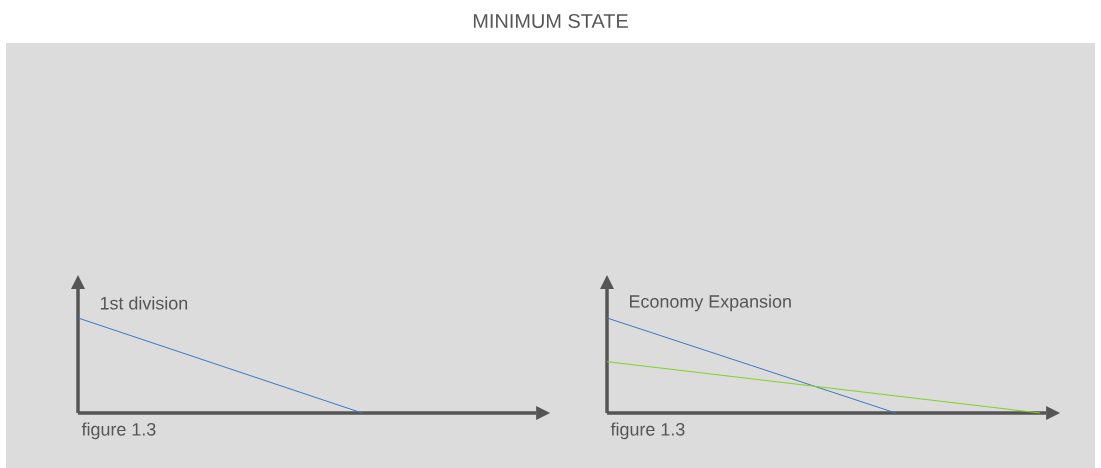 The image size is (1101, 468). What do you see at coordinates (710, 303) in the screenshot?
I see `y-axis-title: Economy Expansion` at bounding box center [710, 303].